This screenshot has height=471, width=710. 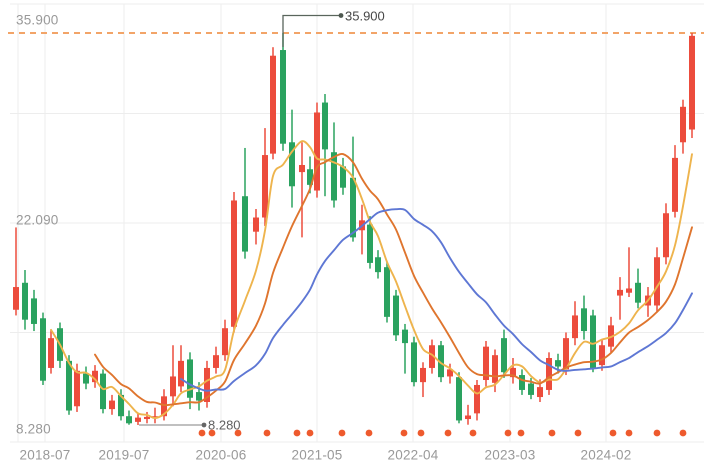 I want to click on min-annotation-dot, so click(x=204, y=425).